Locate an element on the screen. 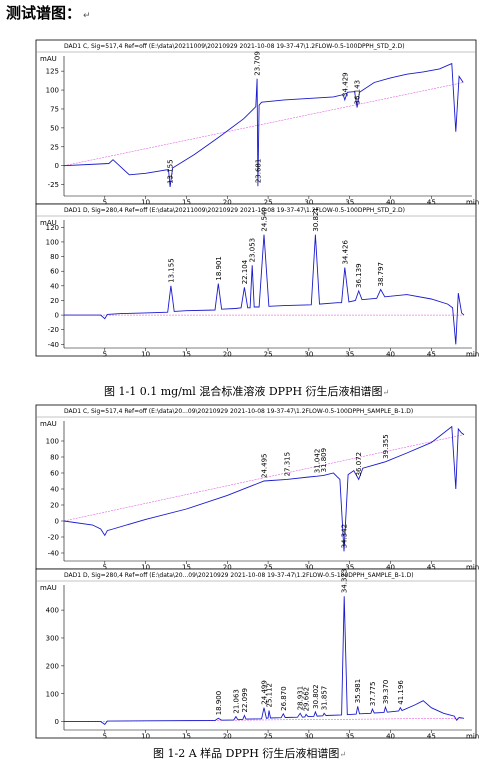 Image resolution: width=483 pixels, height=764 pixels. y-tick-label: 25 is located at coordinates (54, 147).